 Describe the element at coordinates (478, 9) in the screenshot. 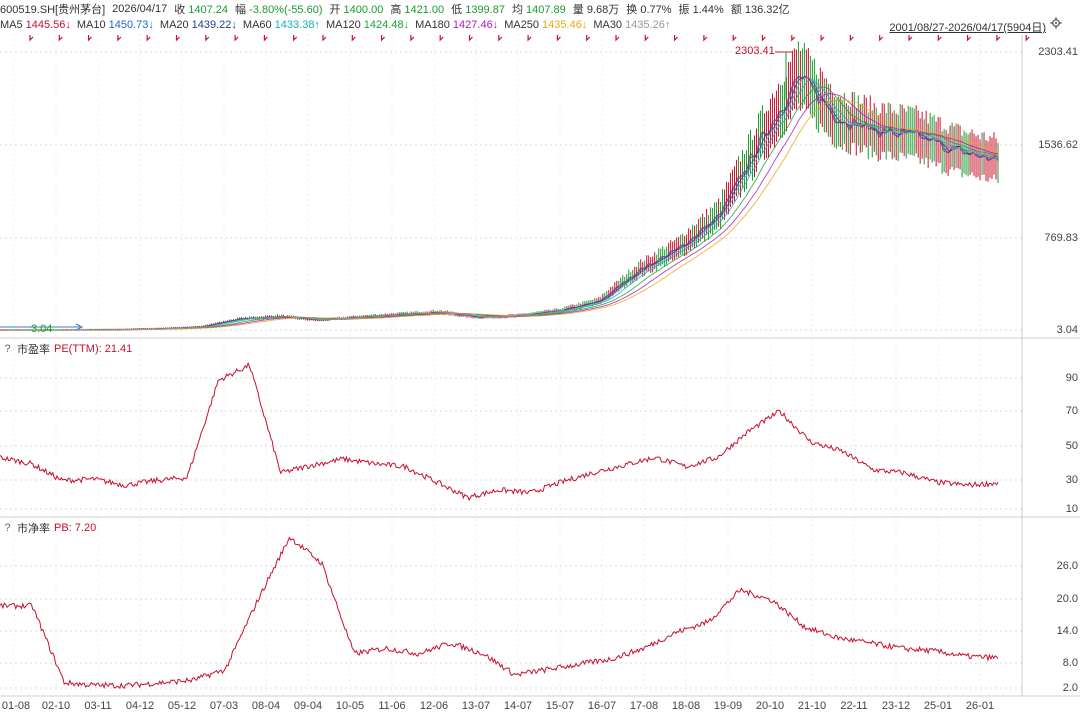

I see `low-field: 低 1399.87` at that location.